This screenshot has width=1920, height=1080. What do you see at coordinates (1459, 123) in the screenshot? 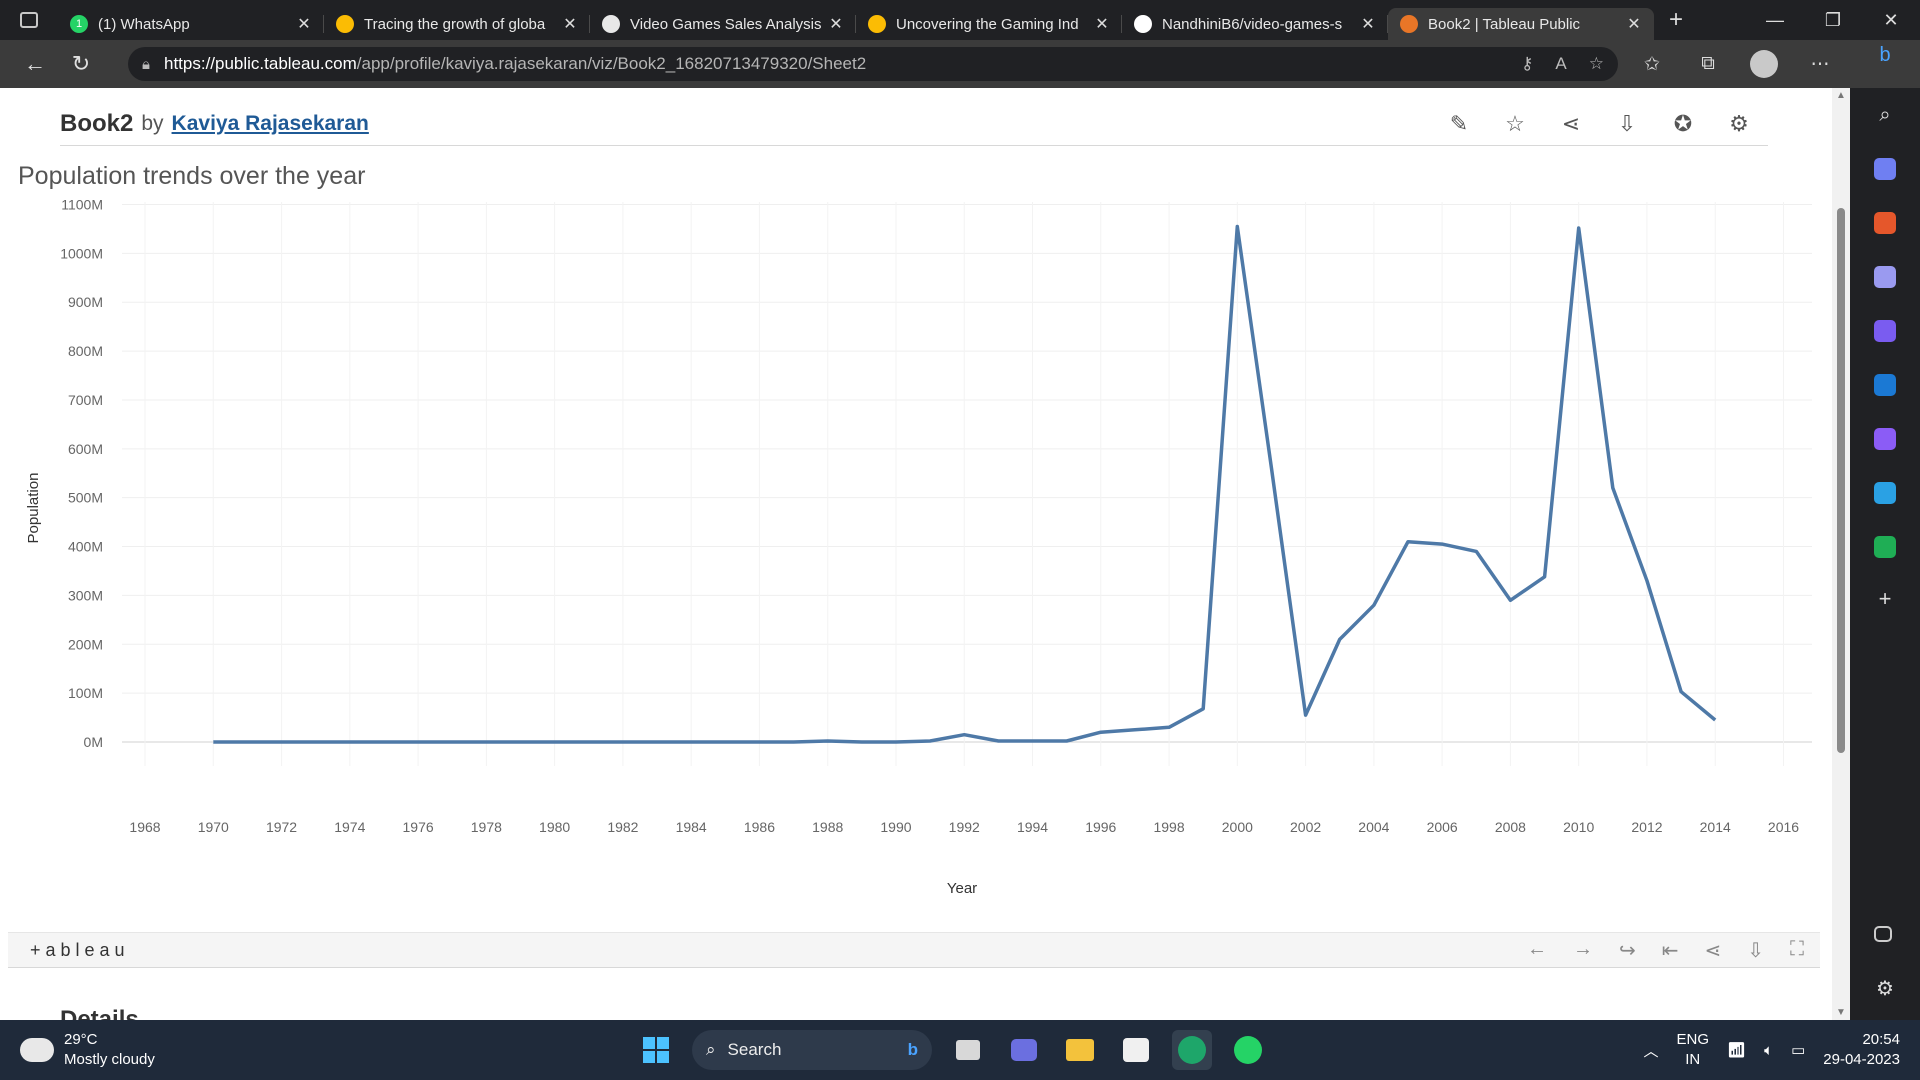
I see `edit-viz-icon: ✎` at bounding box center [1459, 123].